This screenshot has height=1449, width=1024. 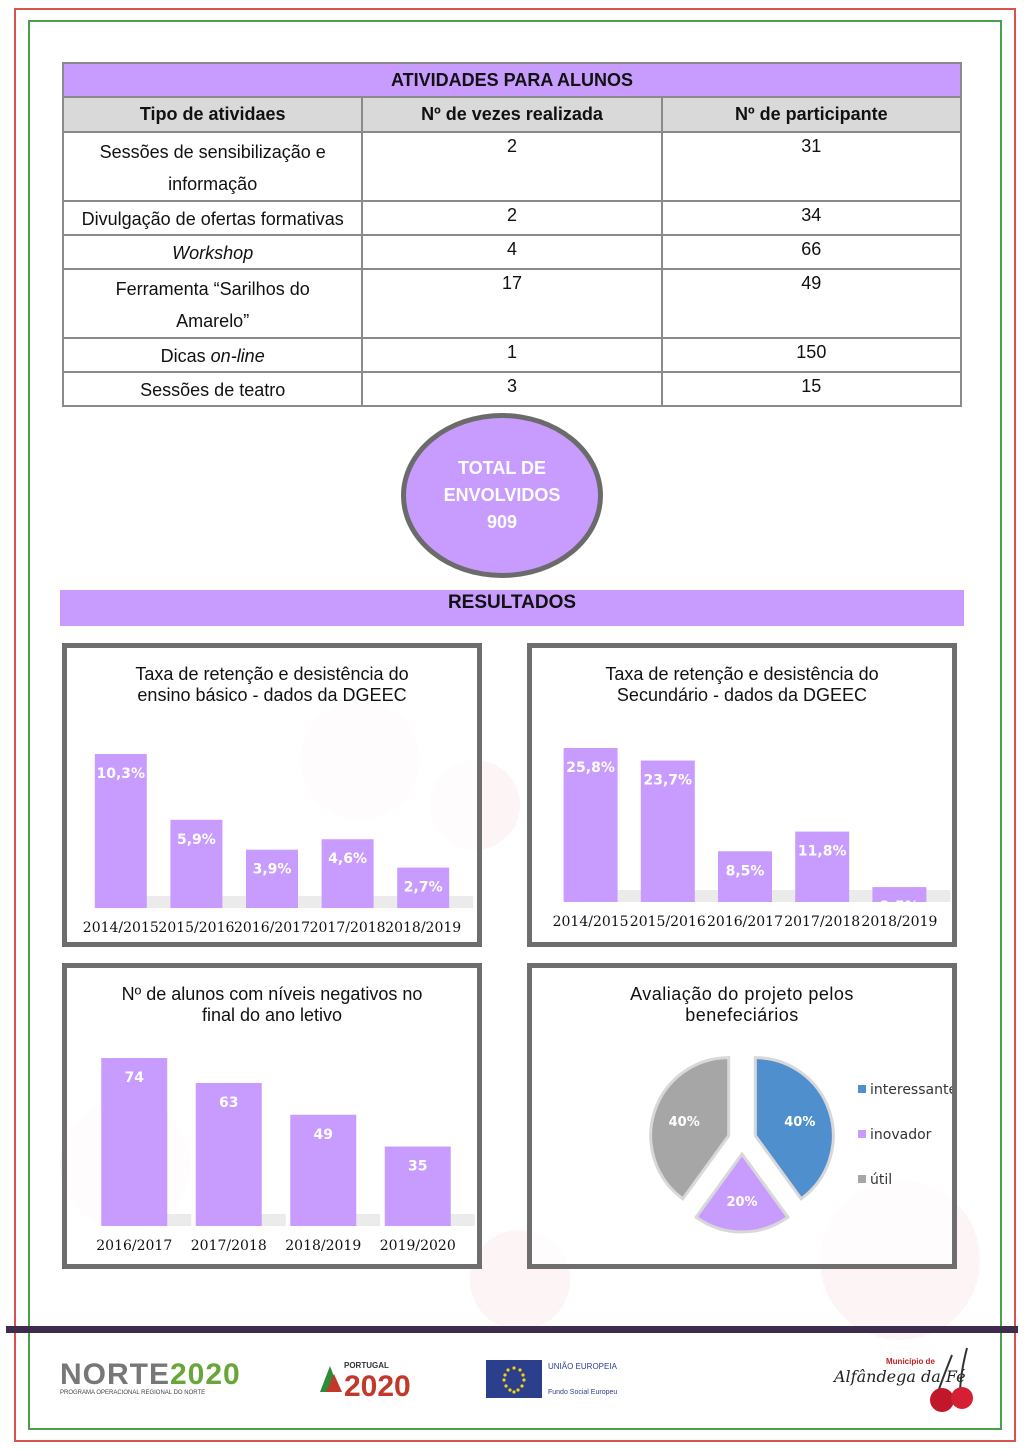 I want to click on activity-times: 17, so click(x=512, y=303).